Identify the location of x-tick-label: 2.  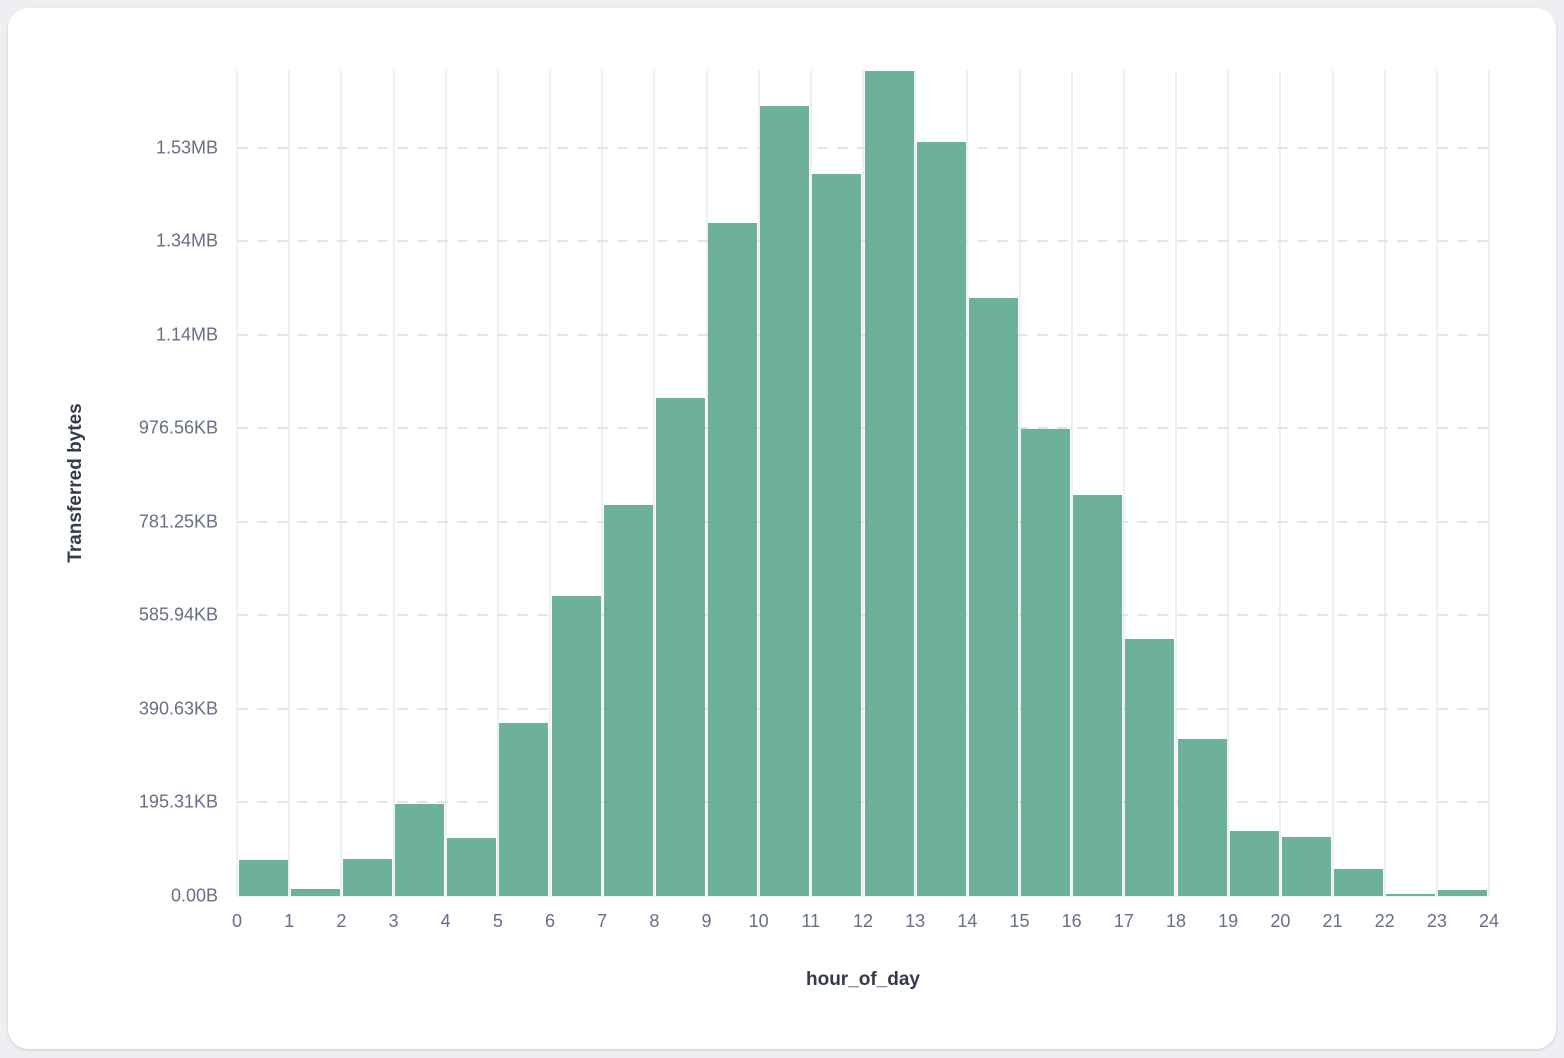
(341, 921).